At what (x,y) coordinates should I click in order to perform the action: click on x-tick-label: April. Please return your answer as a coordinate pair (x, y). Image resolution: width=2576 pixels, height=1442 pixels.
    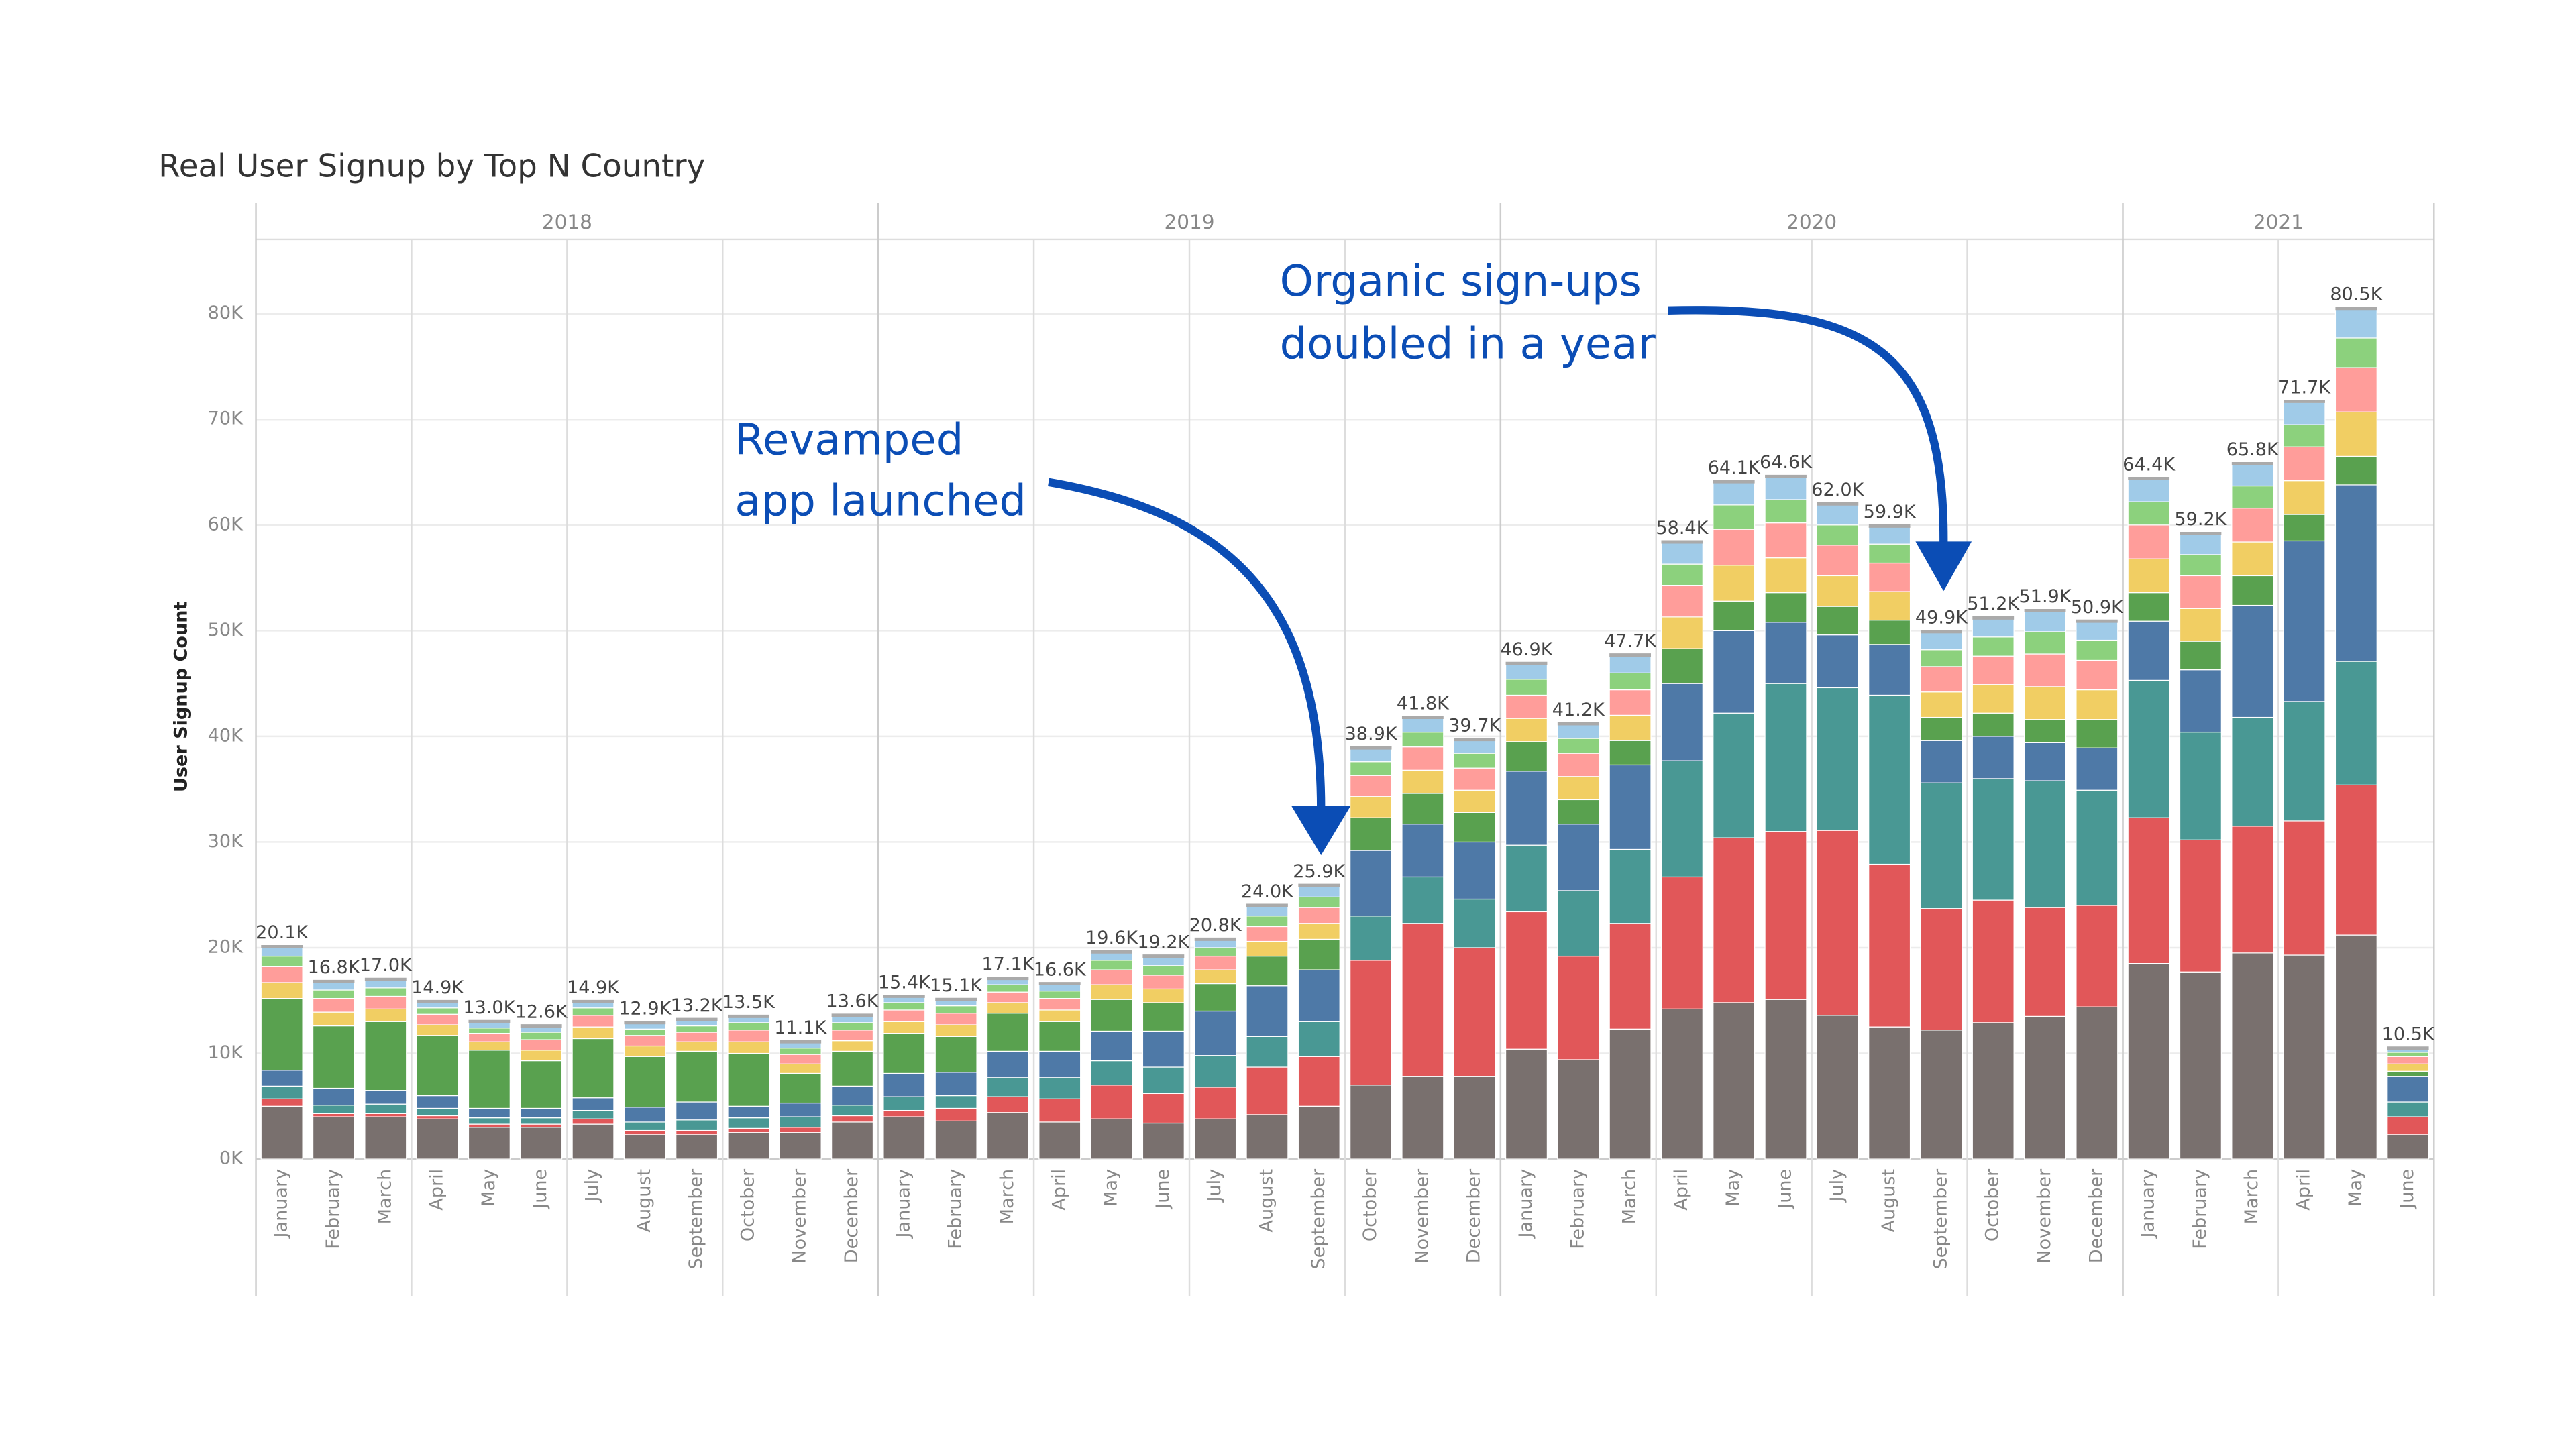
    Looking at the image, I should click on (1059, 1190).